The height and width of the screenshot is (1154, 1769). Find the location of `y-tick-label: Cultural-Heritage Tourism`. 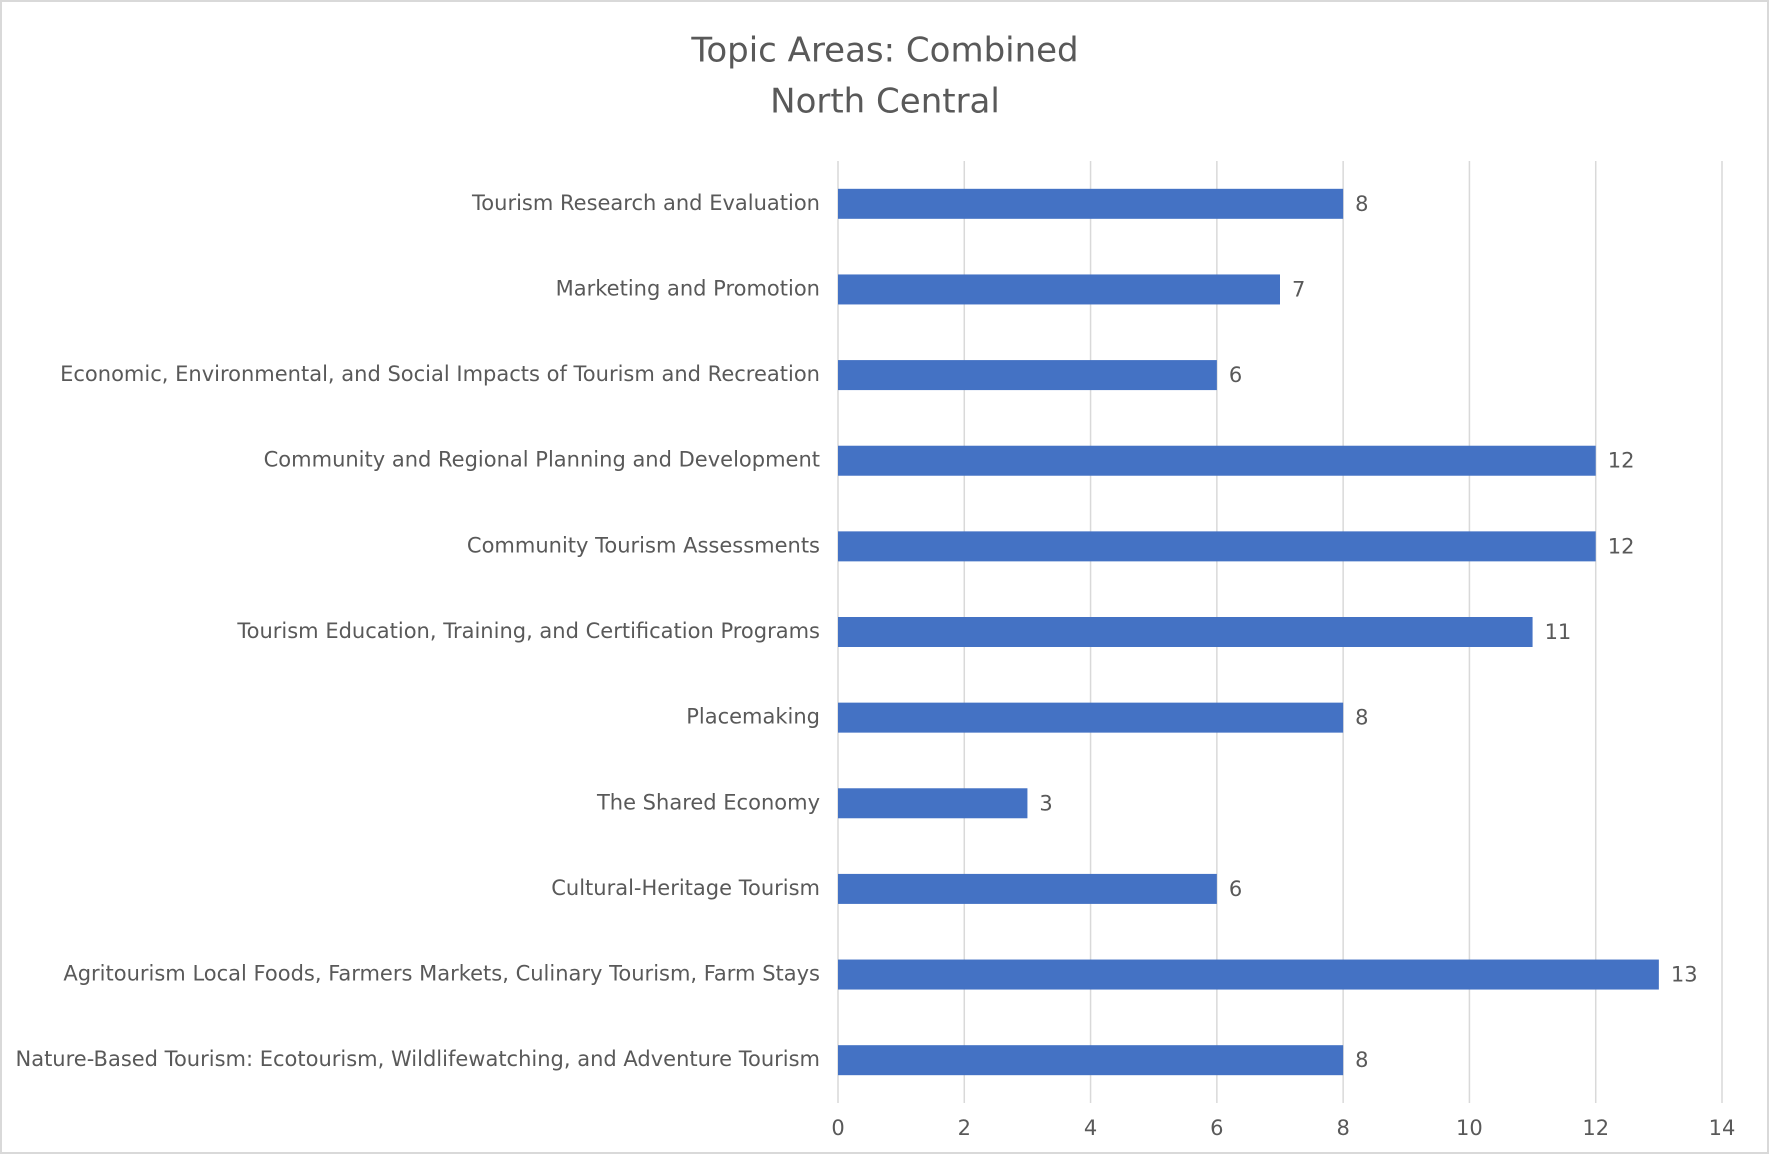

y-tick-label: Cultural-Heritage Tourism is located at coordinates (685, 888).